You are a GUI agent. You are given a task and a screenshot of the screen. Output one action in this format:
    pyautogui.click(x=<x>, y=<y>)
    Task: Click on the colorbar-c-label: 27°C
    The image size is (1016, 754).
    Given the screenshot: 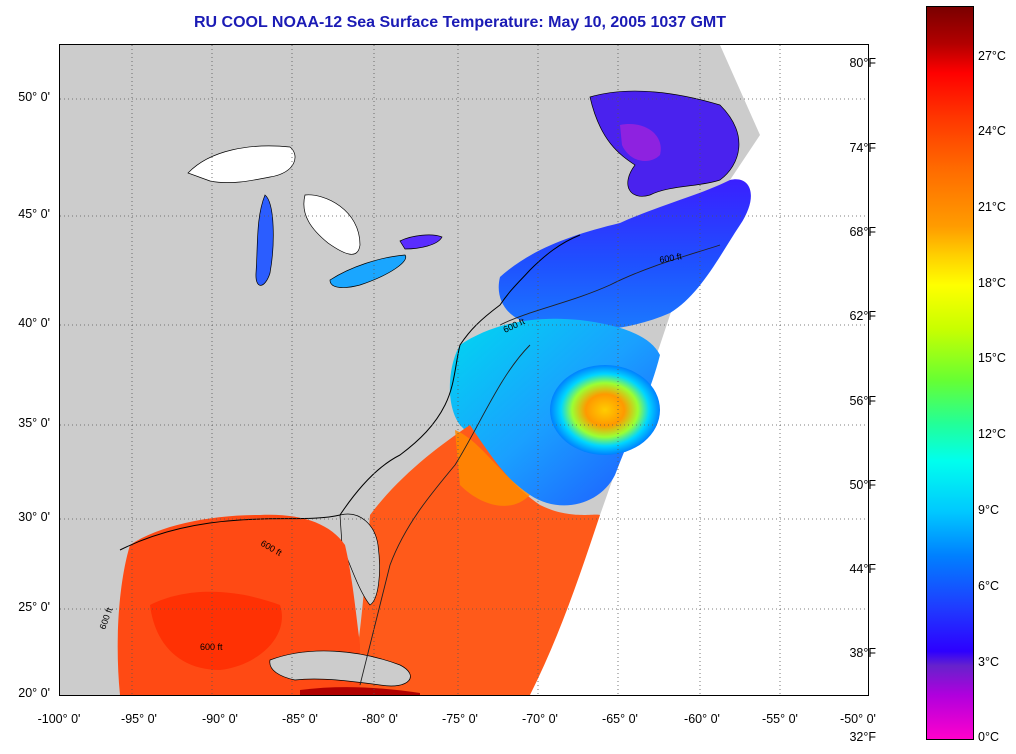 What is the action you would take?
    pyautogui.click(x=992, y=56)
    